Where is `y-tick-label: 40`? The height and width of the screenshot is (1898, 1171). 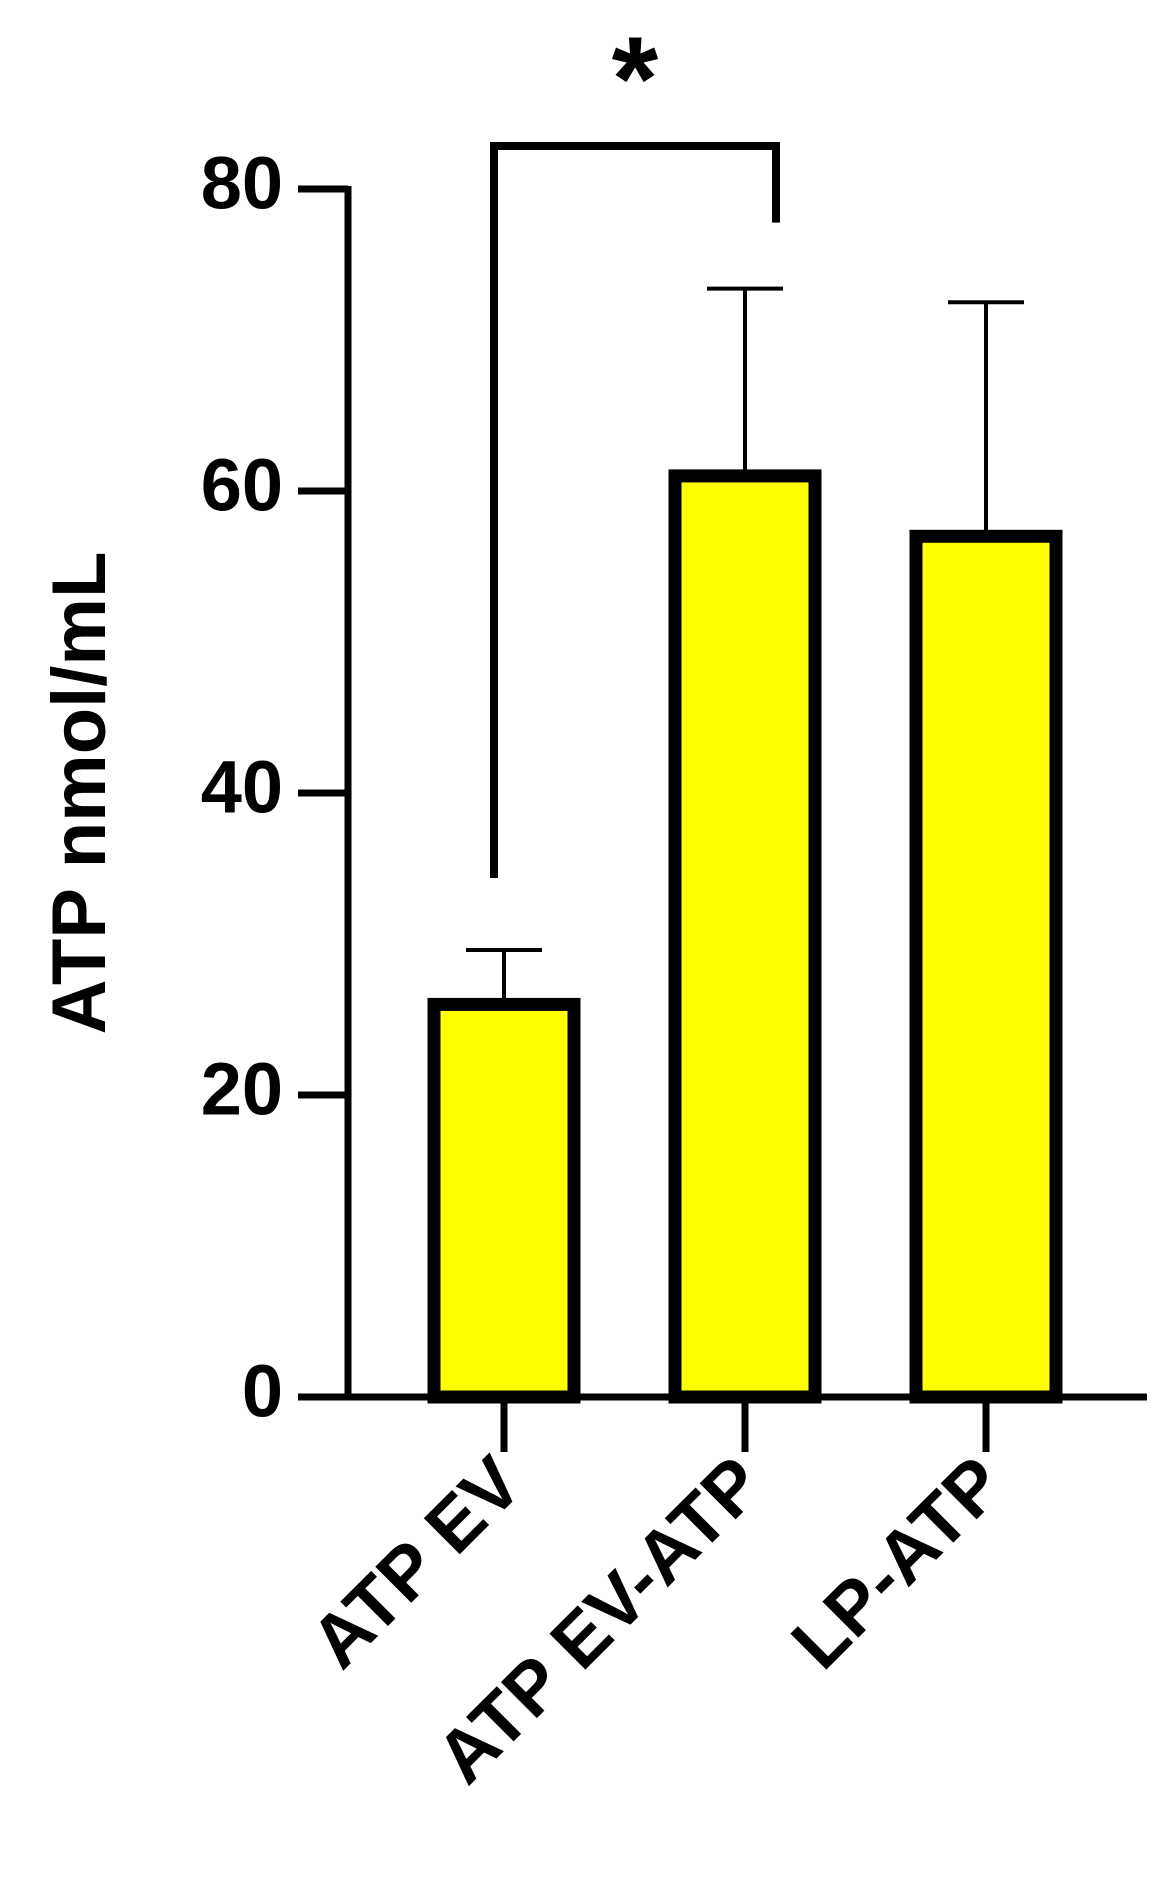 y-tick-label: 40 is located at coordinates (242, 787).